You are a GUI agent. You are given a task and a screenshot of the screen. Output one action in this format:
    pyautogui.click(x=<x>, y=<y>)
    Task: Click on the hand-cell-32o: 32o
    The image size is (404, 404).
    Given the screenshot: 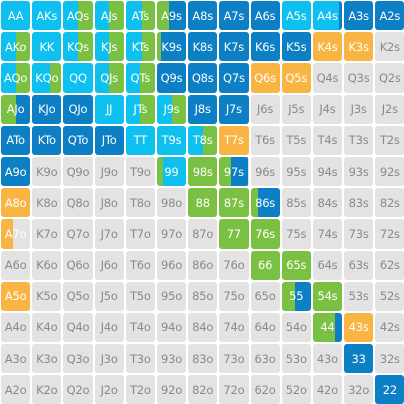 What is the action you would take?
    pyautogui.click(x=359, y=389)
    